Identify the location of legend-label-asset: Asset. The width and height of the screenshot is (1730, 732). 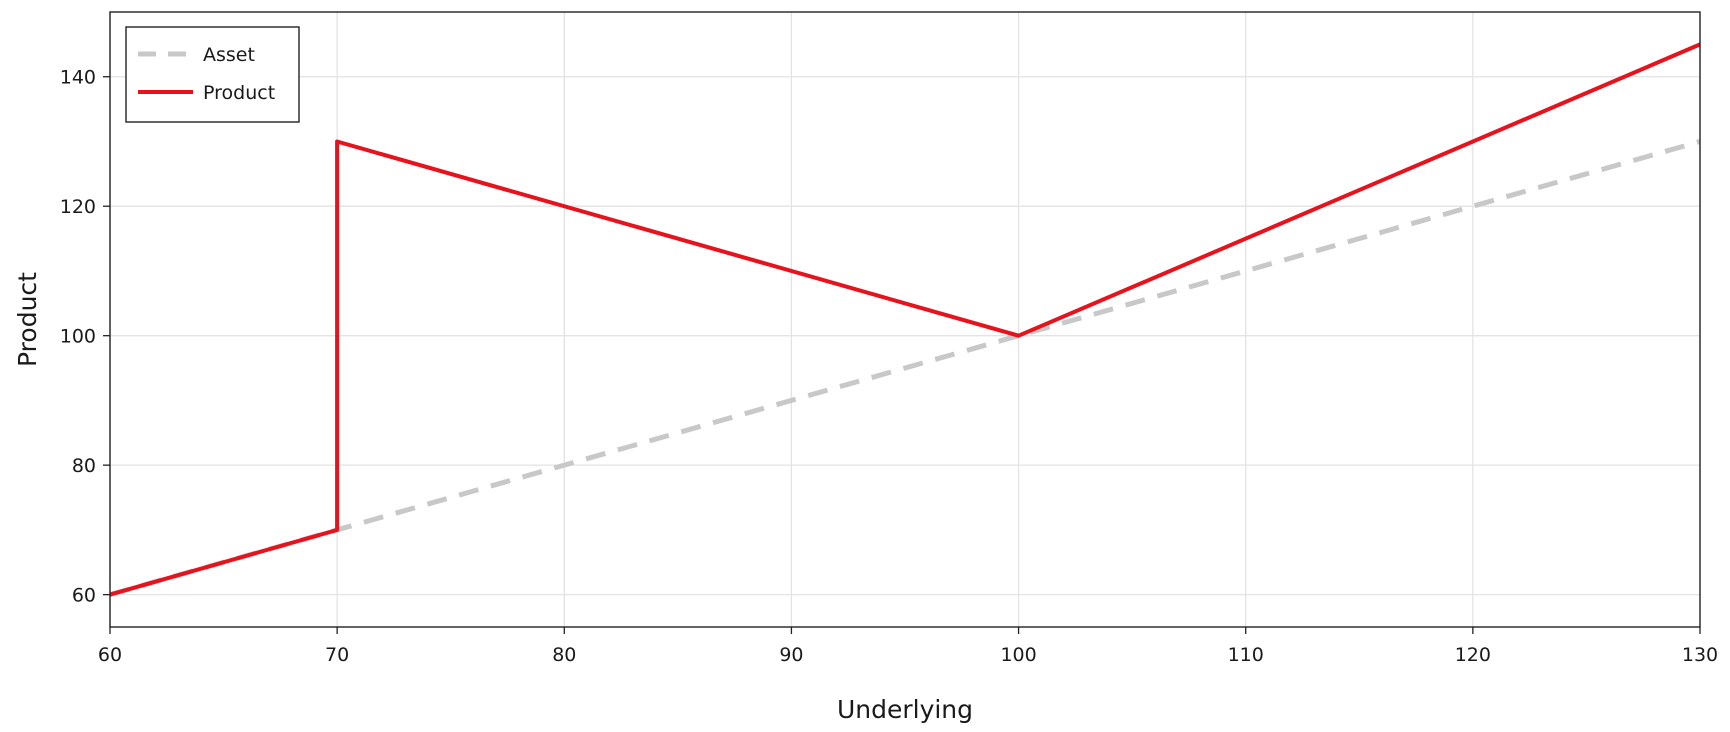
(229, 55).